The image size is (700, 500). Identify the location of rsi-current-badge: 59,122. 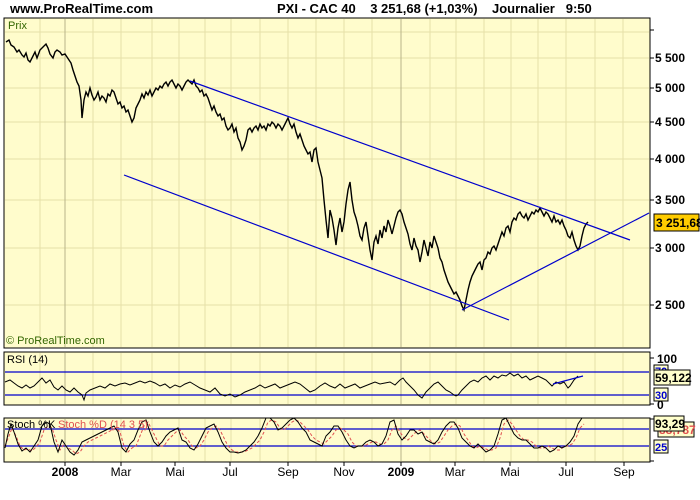
(672, 377).